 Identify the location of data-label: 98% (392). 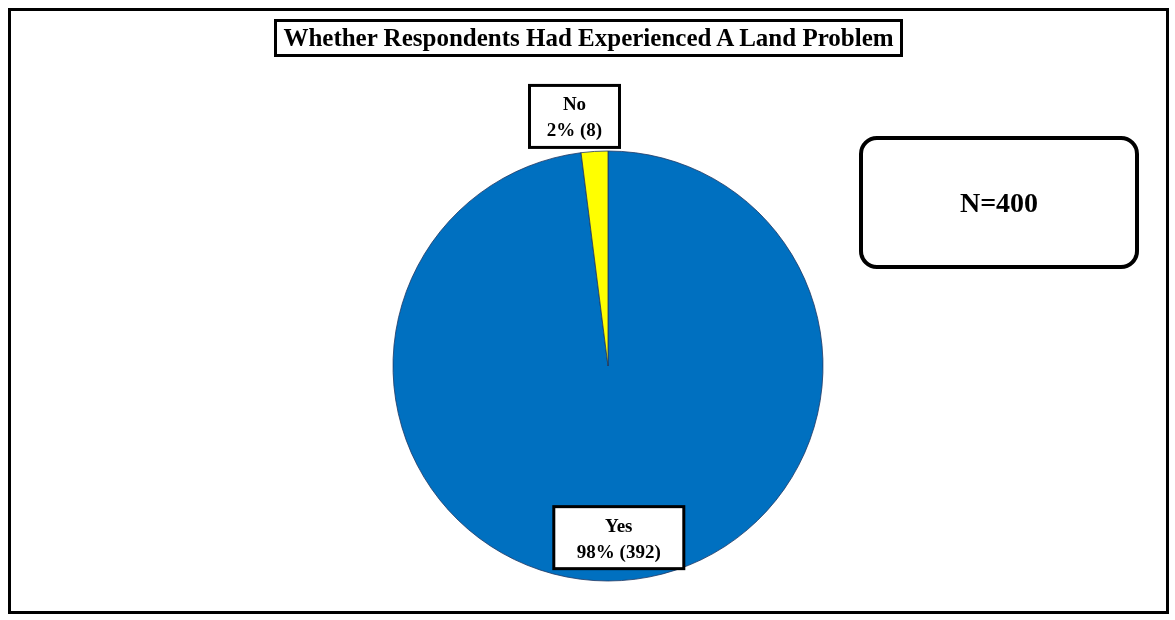
(618, 551).